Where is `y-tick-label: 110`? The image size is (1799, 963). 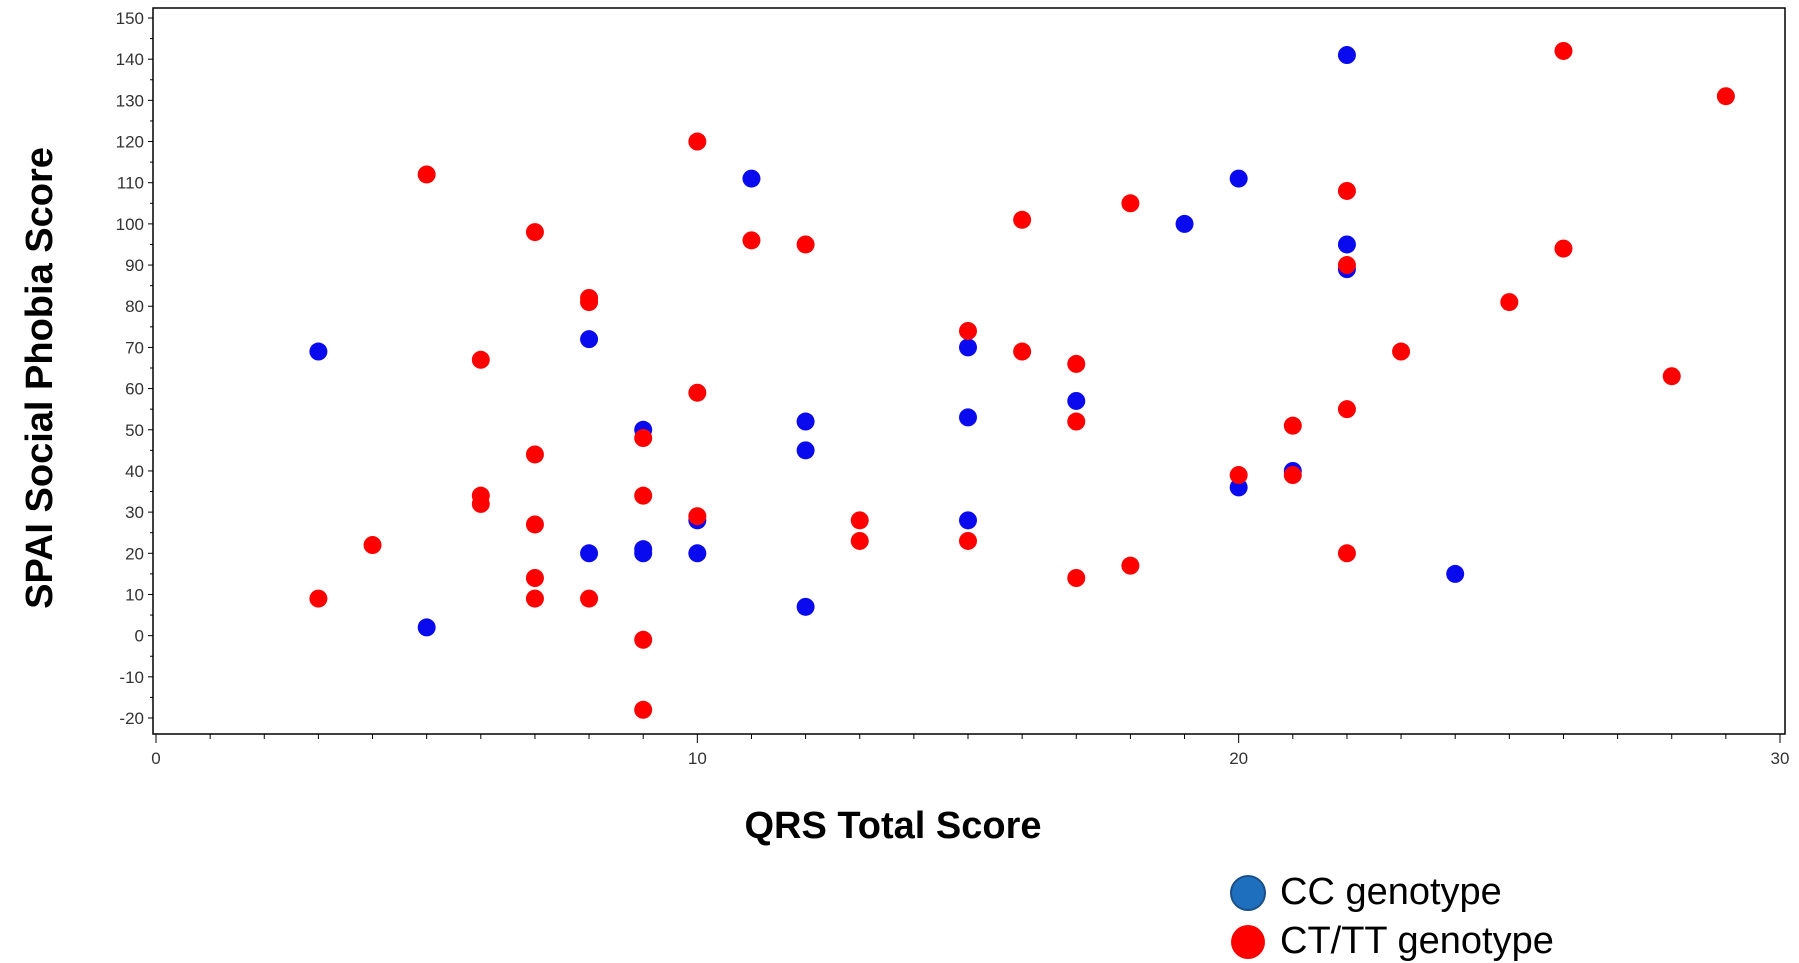 y-tick-label: 110 is located at coordinates (130, 183).